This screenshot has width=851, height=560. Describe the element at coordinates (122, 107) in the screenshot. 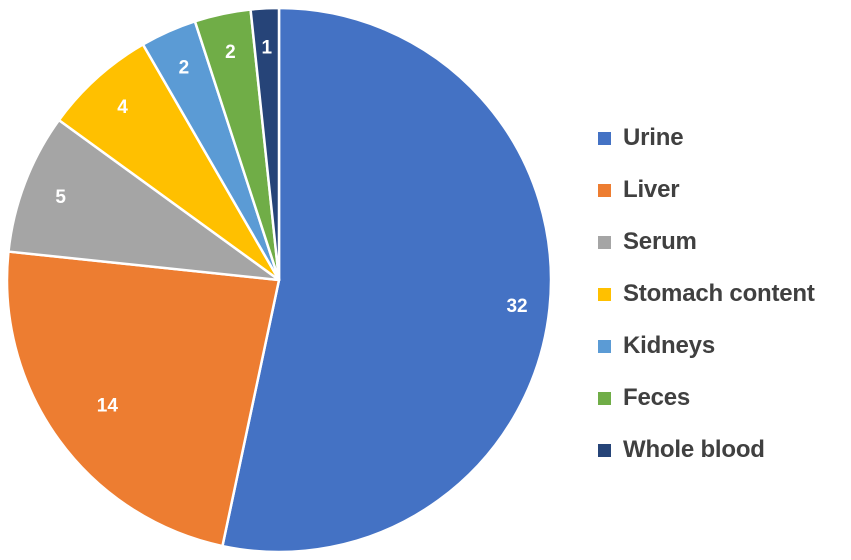

I see `data-label-stomach-content: 4` at that location.